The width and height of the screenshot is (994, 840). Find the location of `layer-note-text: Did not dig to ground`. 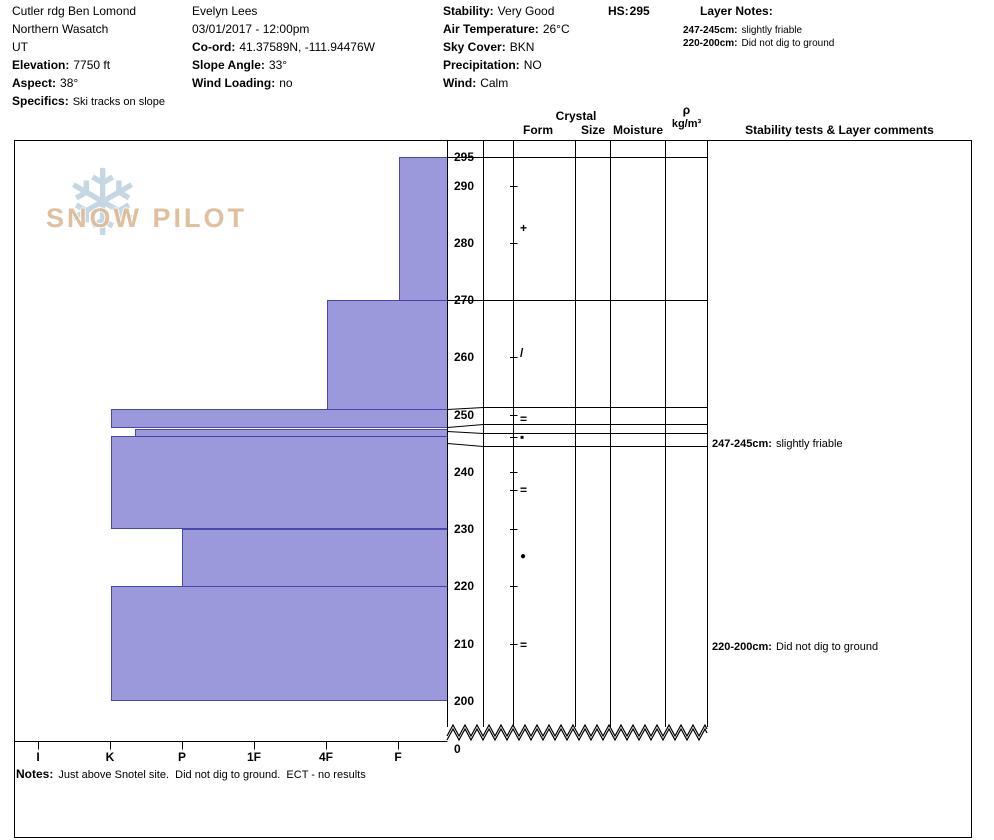

layer-note-text: Did not dig to ground is located at coordinates (788, 43).